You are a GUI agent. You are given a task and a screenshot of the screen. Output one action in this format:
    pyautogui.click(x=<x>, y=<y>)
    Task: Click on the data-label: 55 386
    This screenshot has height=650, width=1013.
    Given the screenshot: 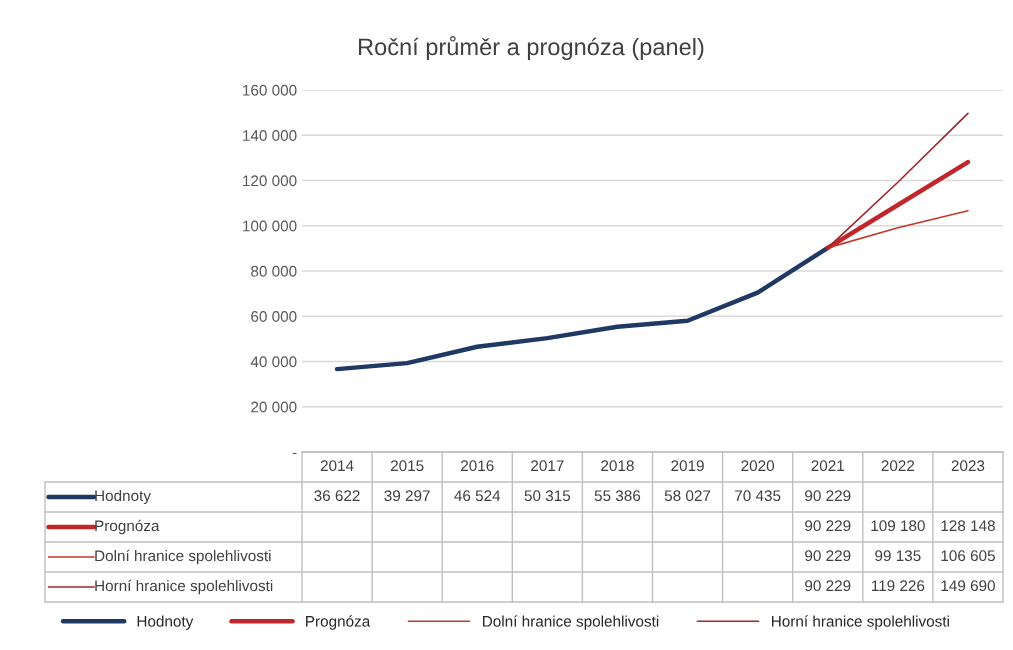 What is the action you would take?
    pyautogui.click(x=617, y=496)
    